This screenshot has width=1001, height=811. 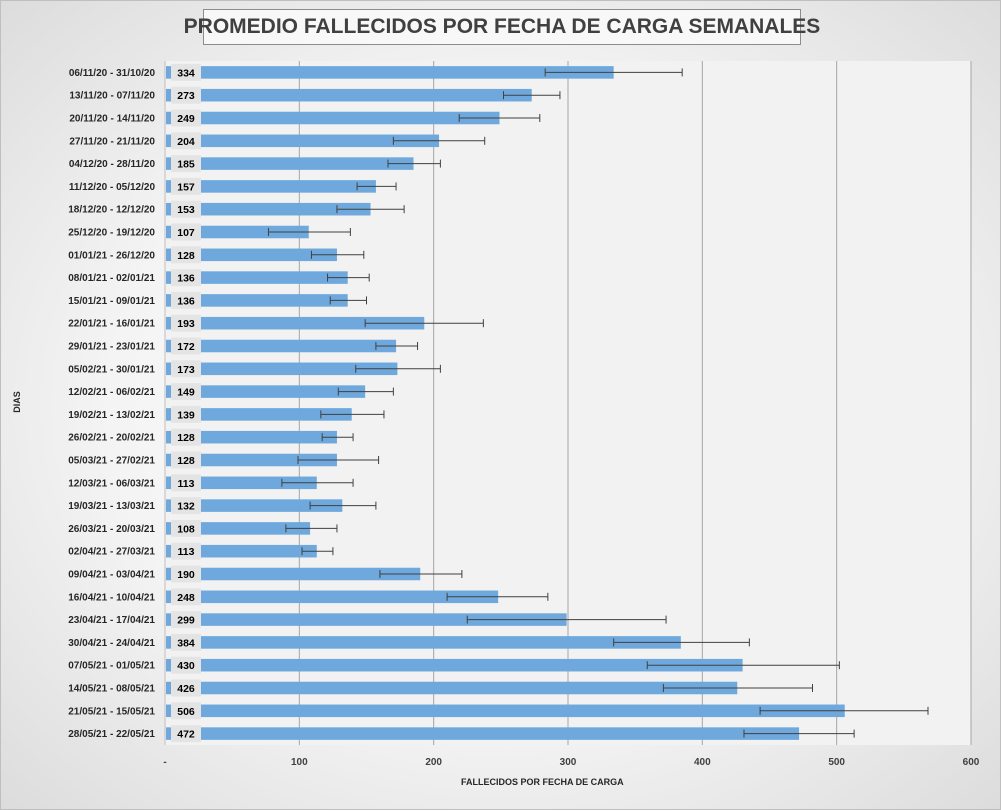 I want to click on category-label: 30/04/21 - 24/04/21, so click(x=111, y=643).